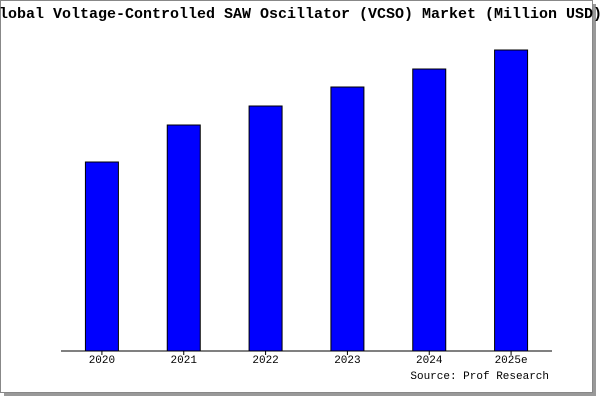  Describe the element at coordinates (511, 361) in the screenshot. I see `x-tick-label: 2025e` at that location.